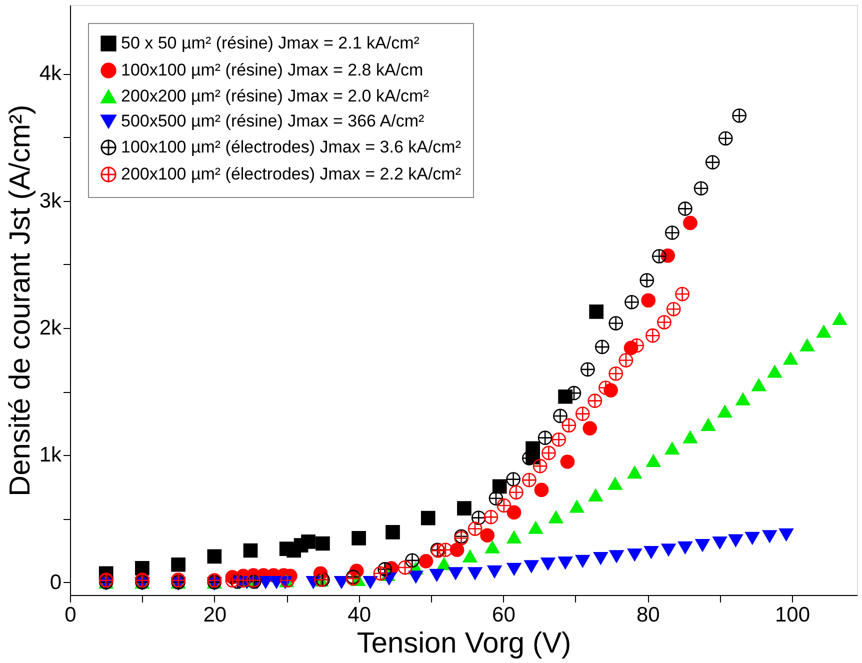 Image resolution: width=862 pixels, height=663 pixels. Describe the element at coordinates (50, 74) in the screenshot. I see `y-tick-label: 4k` at that location.